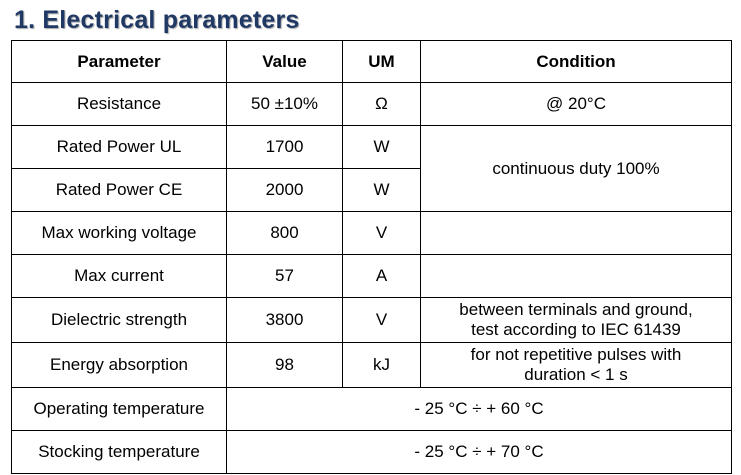 This screenshot has height=475, width=741. I want to click on parameter-cell: Operating temperature, so click(119, 409).